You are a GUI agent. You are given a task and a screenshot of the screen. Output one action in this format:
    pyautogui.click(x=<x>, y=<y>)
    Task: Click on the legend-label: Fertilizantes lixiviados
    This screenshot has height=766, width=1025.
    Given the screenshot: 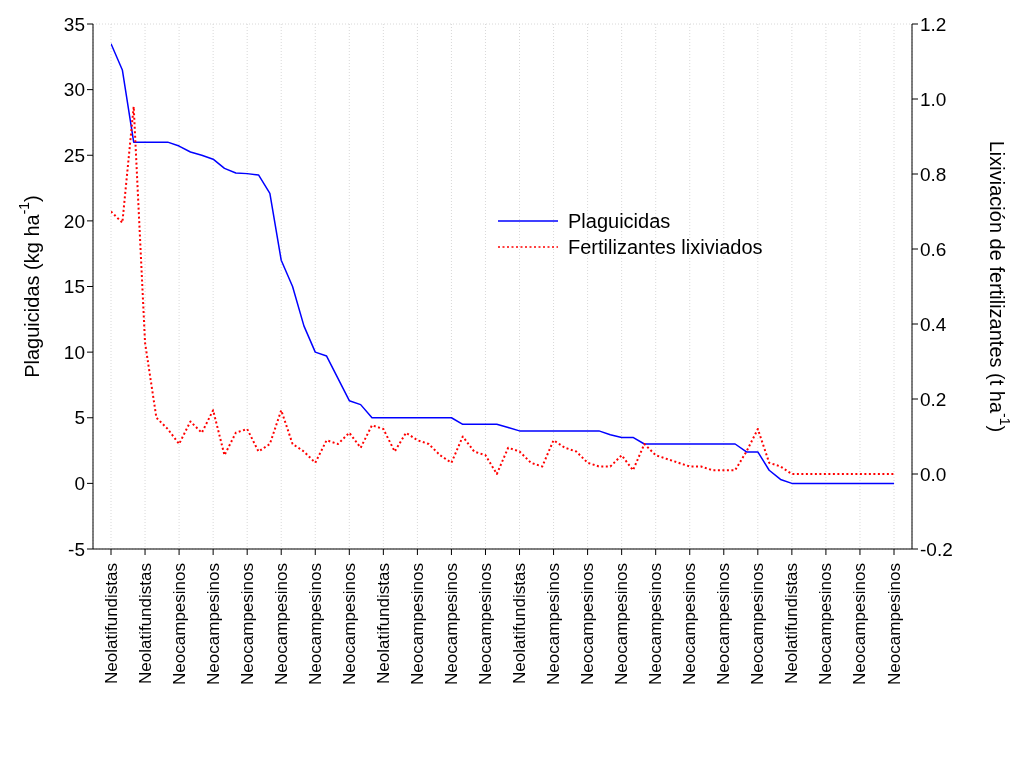 What is the action you would take?
    pyautogui.click(x=665, y=247)
    